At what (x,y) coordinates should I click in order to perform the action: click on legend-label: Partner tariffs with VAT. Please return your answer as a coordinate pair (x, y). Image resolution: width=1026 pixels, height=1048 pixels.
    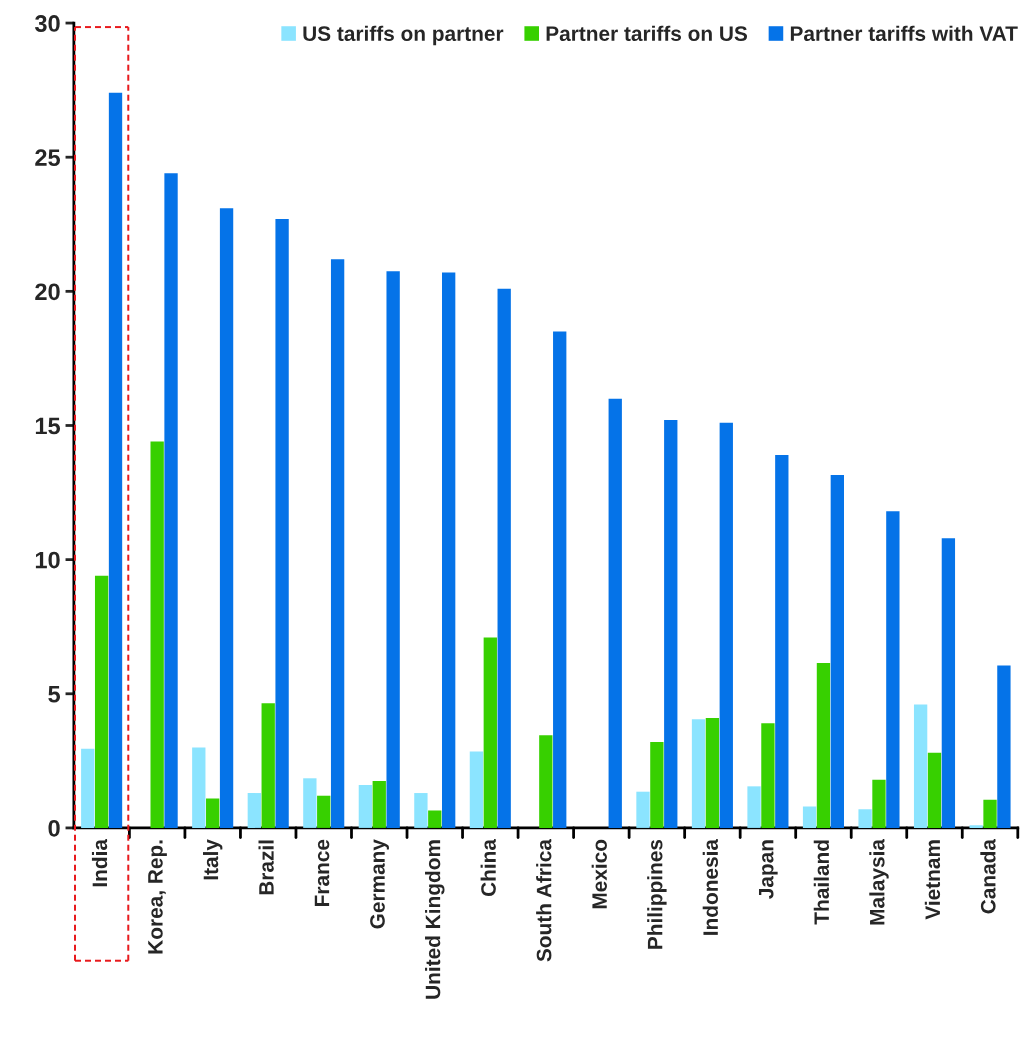
    Looking at the image, I should click on (904, 33).